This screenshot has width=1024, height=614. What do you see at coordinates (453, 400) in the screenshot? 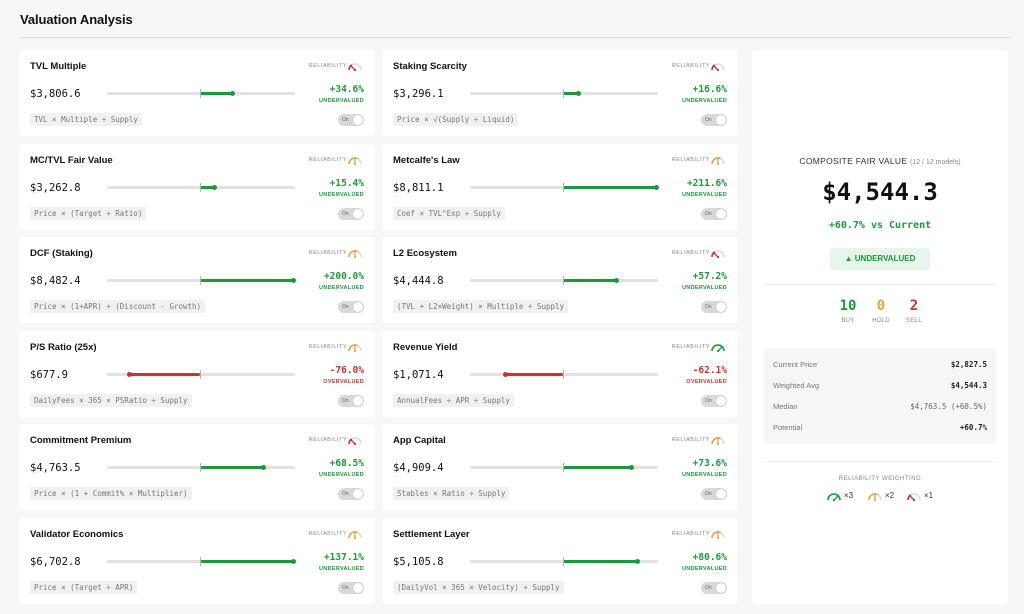
I see `model-formula: AnnualFees ÷ APR ÷ Supply` at bounding box center [453, 400].